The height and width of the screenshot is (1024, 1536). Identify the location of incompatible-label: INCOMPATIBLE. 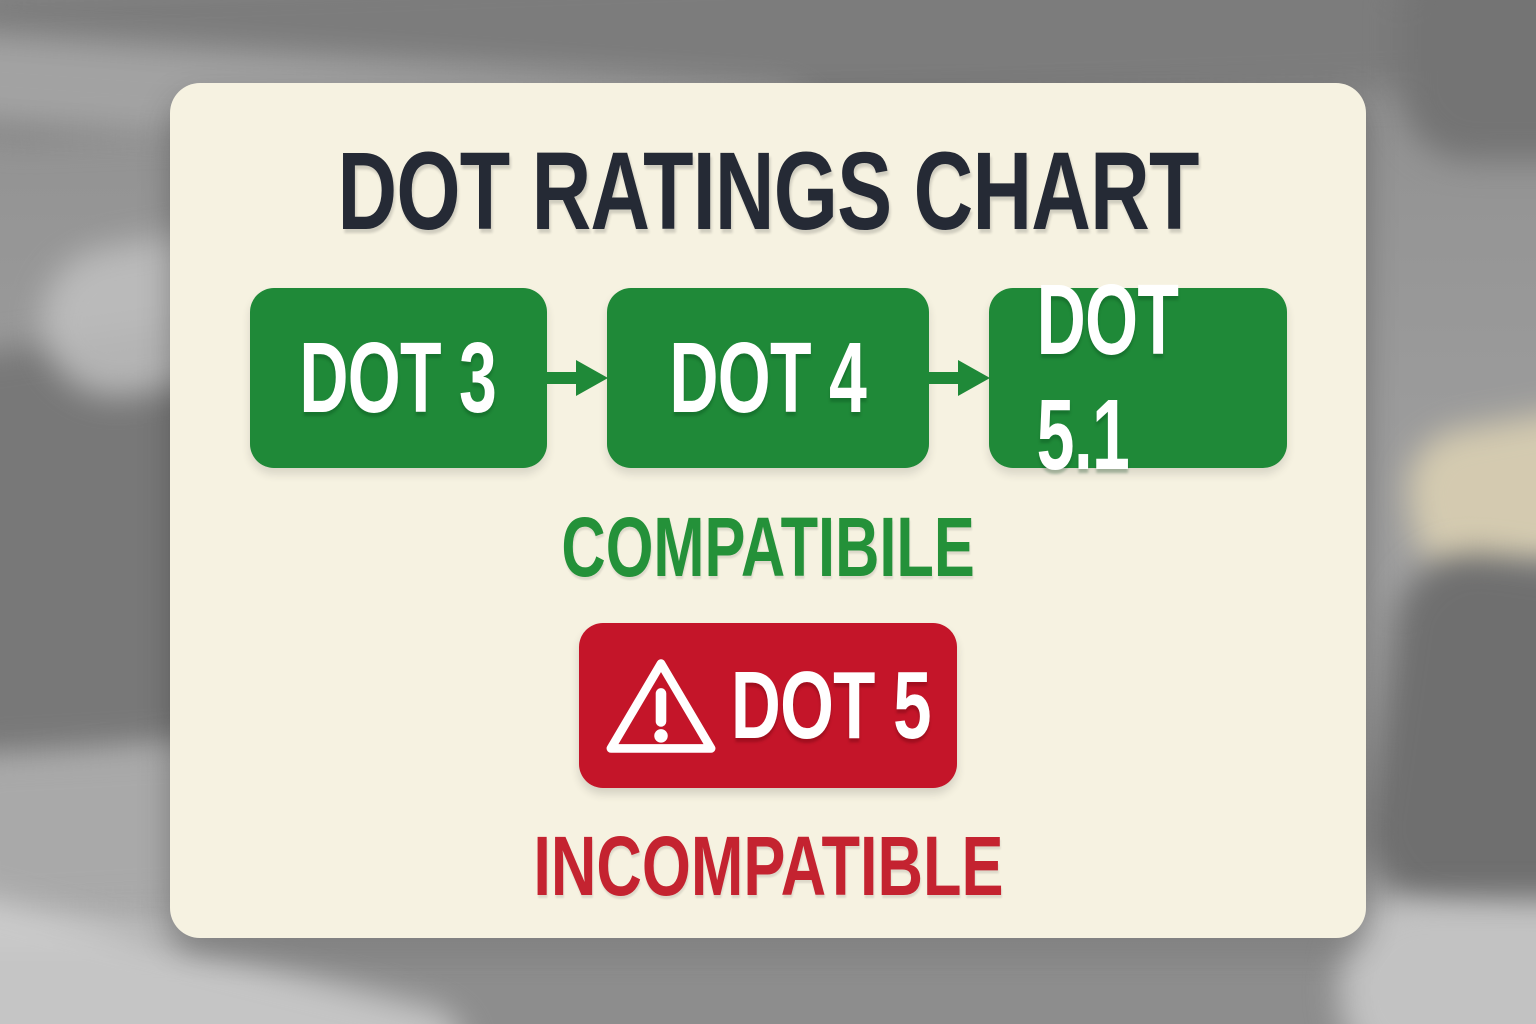
(768, 866).